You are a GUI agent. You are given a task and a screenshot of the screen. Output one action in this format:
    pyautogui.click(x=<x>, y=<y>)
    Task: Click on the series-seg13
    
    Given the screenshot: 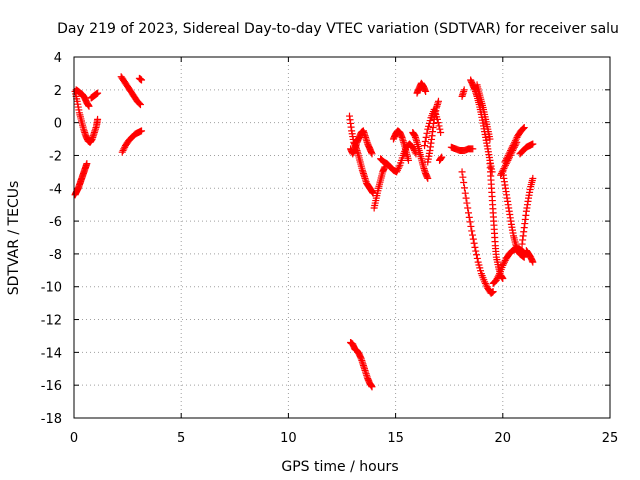 What is the action you would take?
    pyautogui.click(x=420, y=155)
    